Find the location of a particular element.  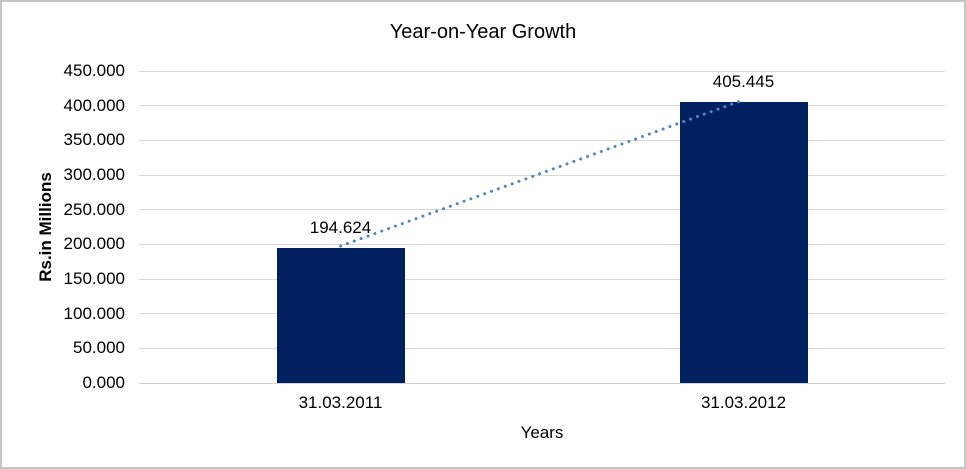

trendline-path is located at coordinates (542, 173).